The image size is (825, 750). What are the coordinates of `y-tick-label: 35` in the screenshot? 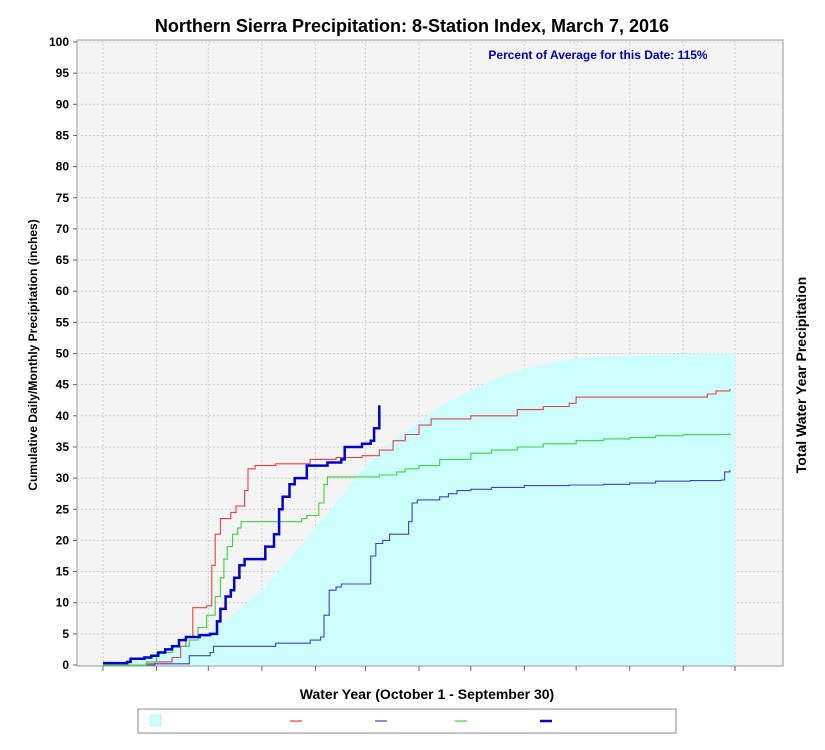 It's located at (63, 447).